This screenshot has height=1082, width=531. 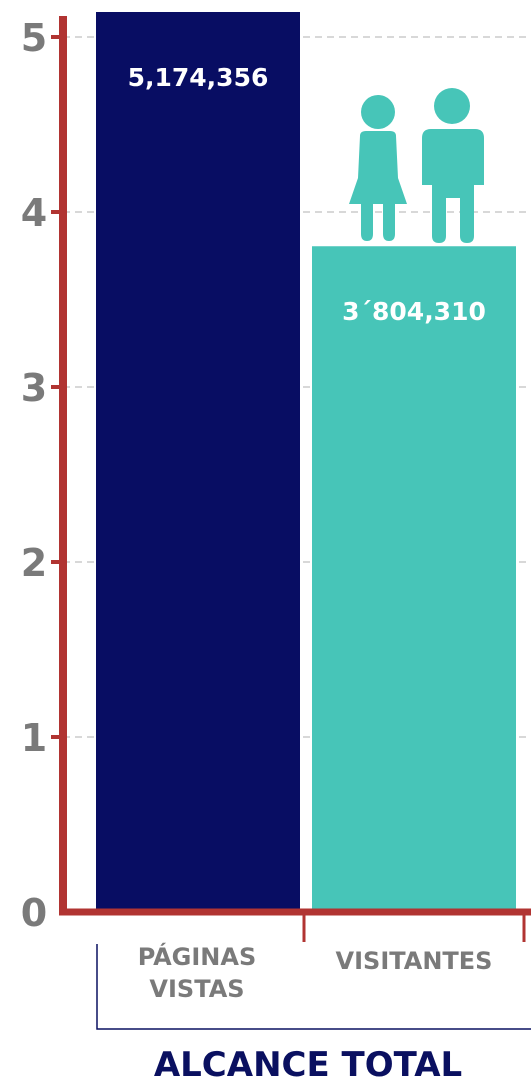 What do you see at coordinates (414, 961) in the screenshot?
I see `category-label: VISITANTES` at bounding box center [414, 961].